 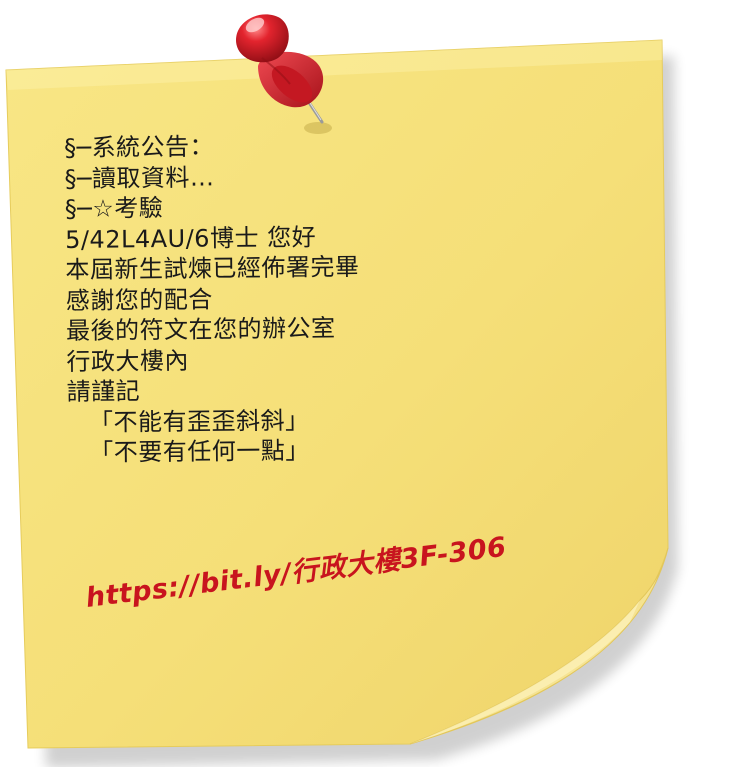 What do you see at coordinates (539, 646) in the screenshot?
I see `note-curl` at bounding box center [539, 646].